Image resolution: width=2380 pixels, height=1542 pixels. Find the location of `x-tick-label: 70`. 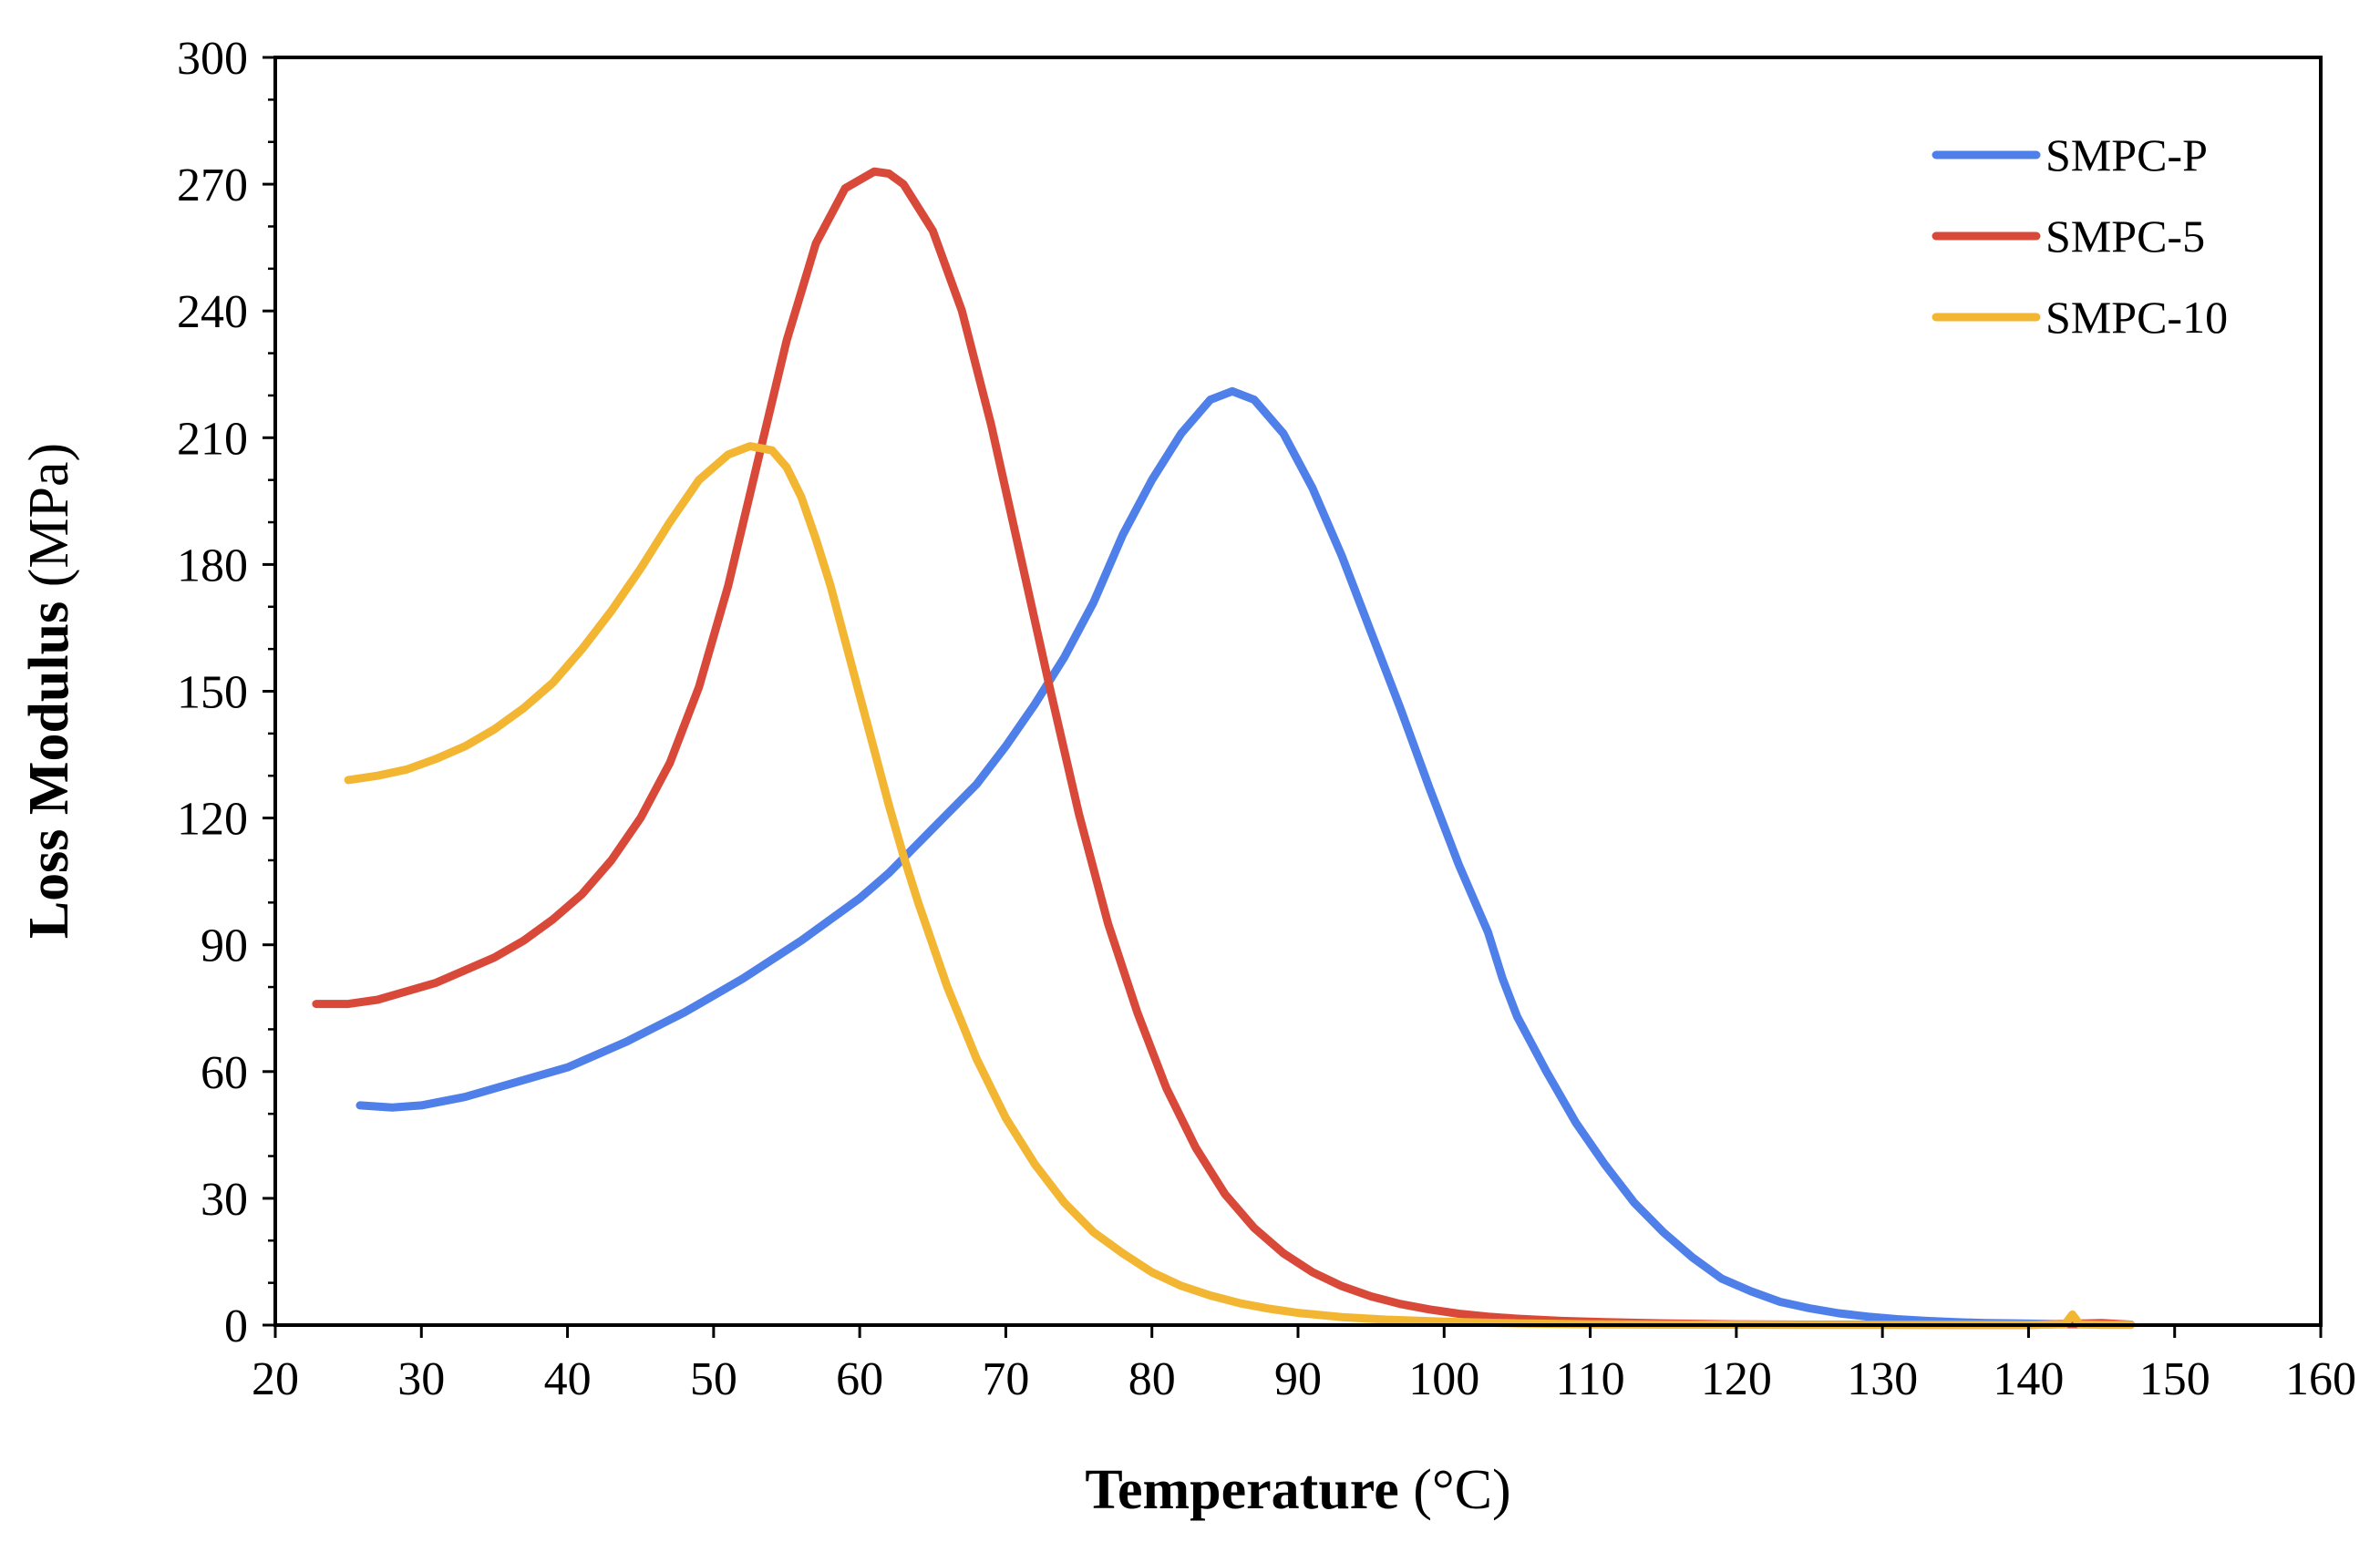

x-tick-label: 70 is located at coordinates (1006, 1379).